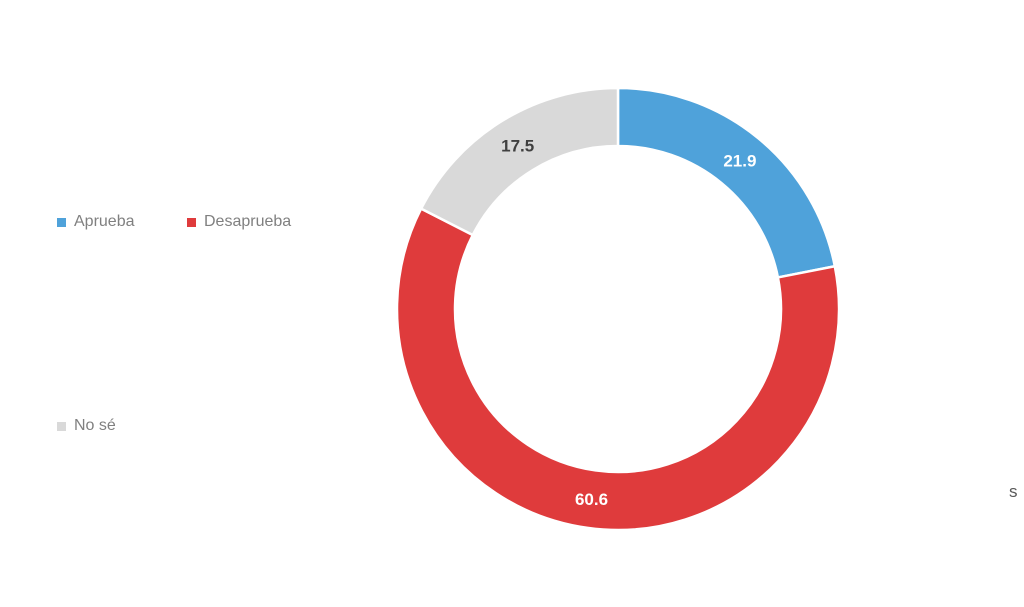  What do you see at coordinates (95, 425) in the screenshot?
I see `legend-label-no-se: No sé` at bounding box center [95, 425].